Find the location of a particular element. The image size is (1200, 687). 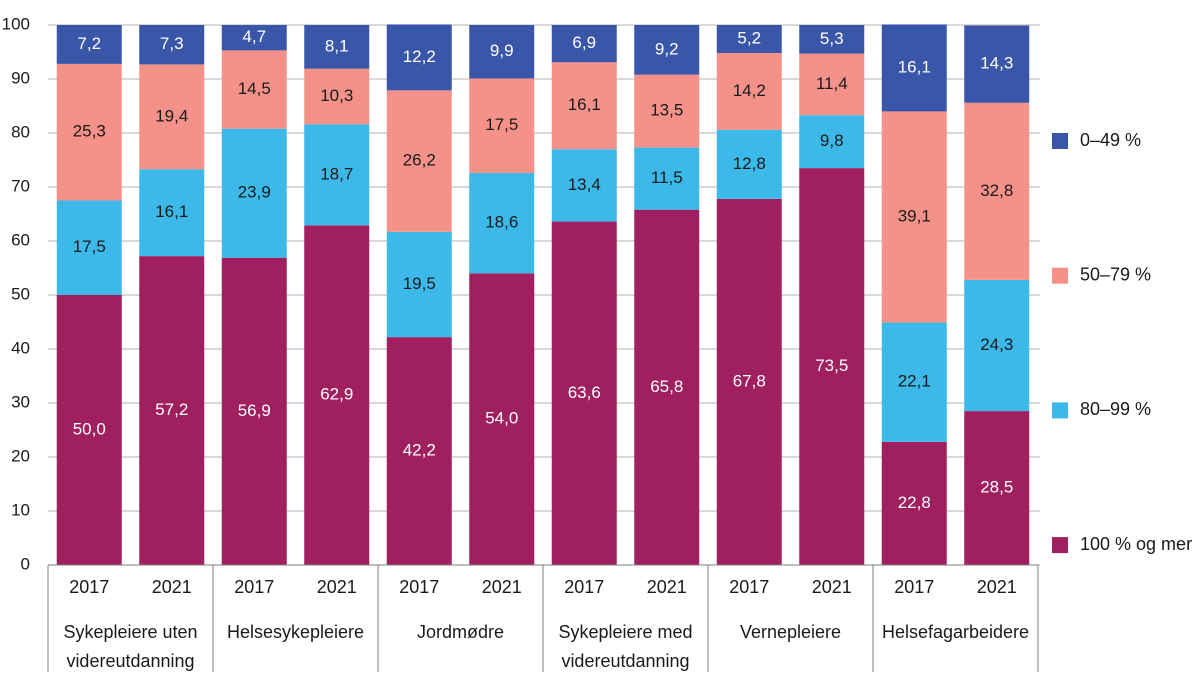

group-label: Helsesykepleiere is located at coordinates (295, 632).